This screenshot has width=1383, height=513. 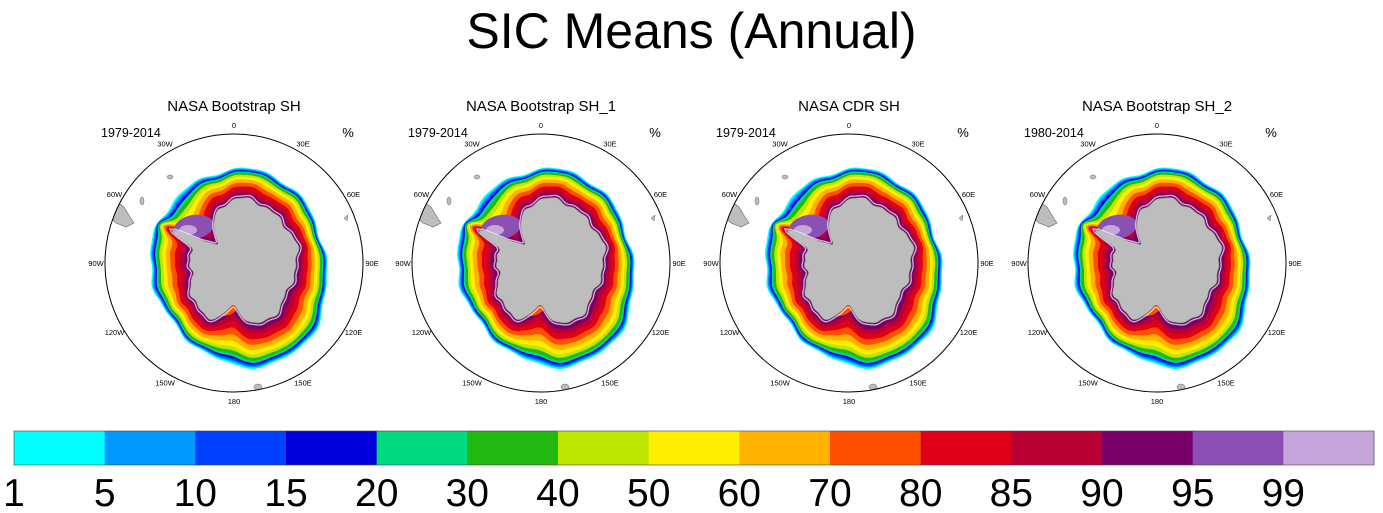 What do you see at coordinates (376, 492) in the screenshot?
I see `colorbar-tick-label: 20` at bounding box center [376, 492].